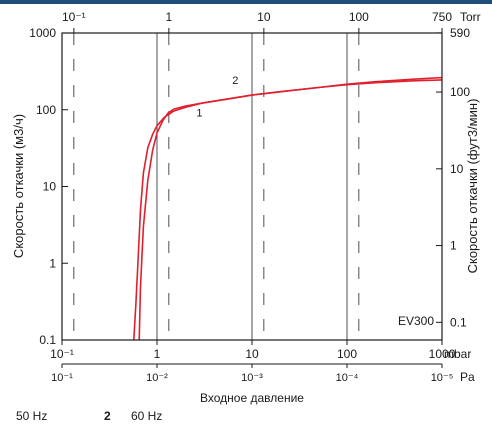 This screenshot has width=492, height=426. I want to click on pa-tick-label-4: 10⁻⁵, so click(442, 378).